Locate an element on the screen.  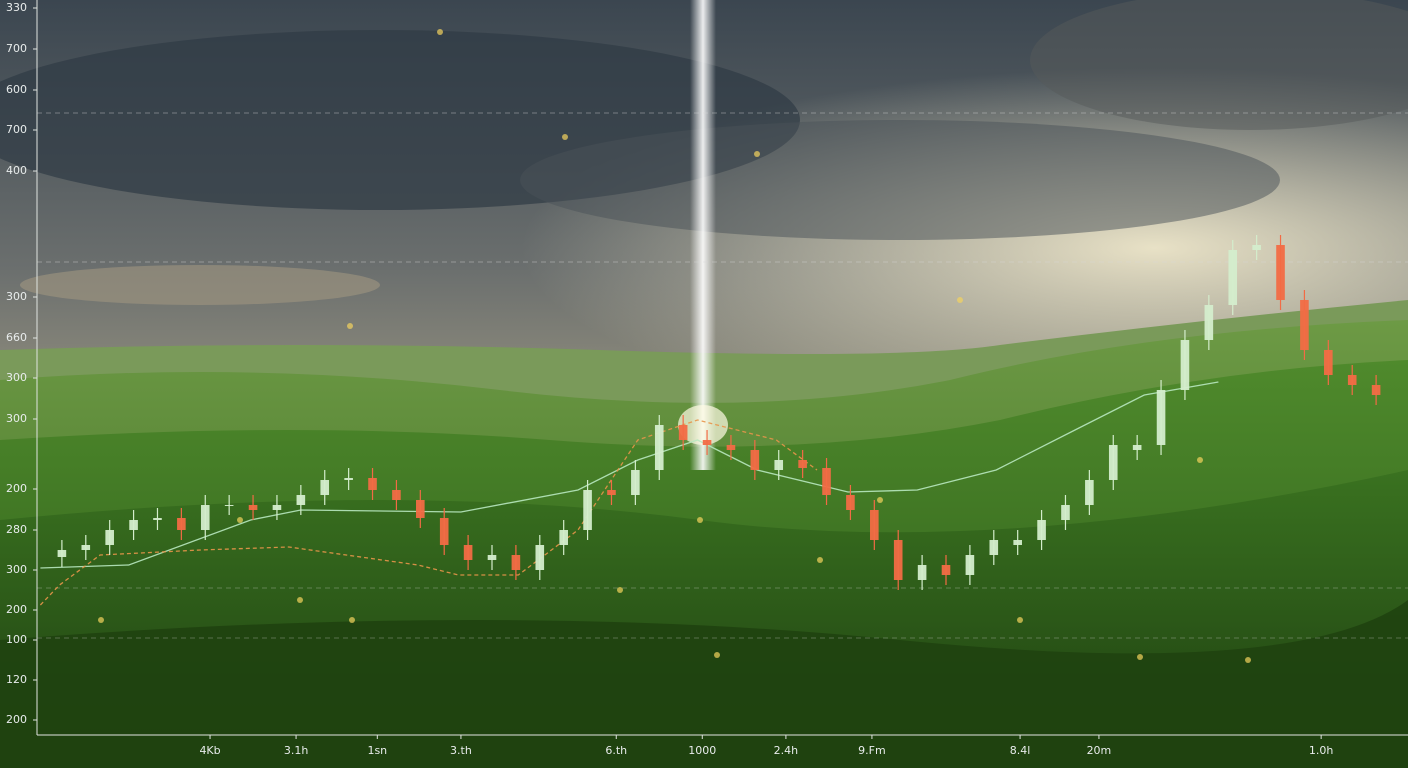
y-tick-label: 660 is located at coordinates (16, 337).